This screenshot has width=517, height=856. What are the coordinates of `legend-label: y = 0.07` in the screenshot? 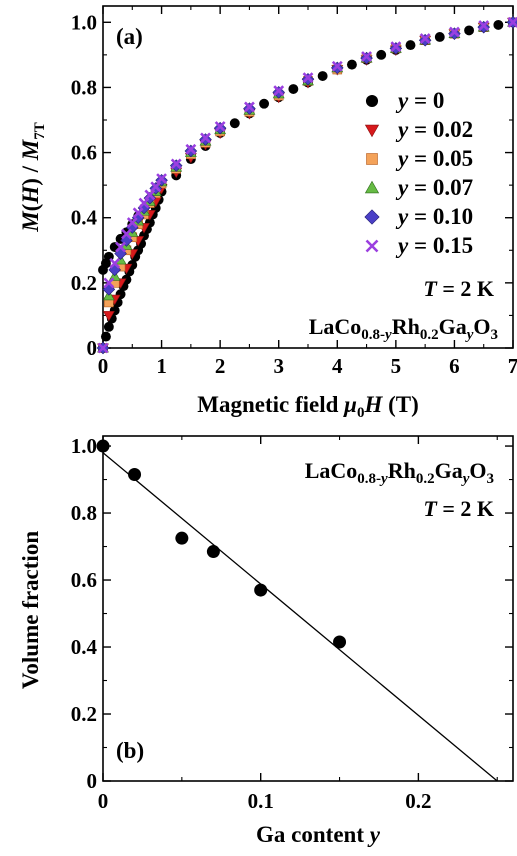 It's located at (434, 187).